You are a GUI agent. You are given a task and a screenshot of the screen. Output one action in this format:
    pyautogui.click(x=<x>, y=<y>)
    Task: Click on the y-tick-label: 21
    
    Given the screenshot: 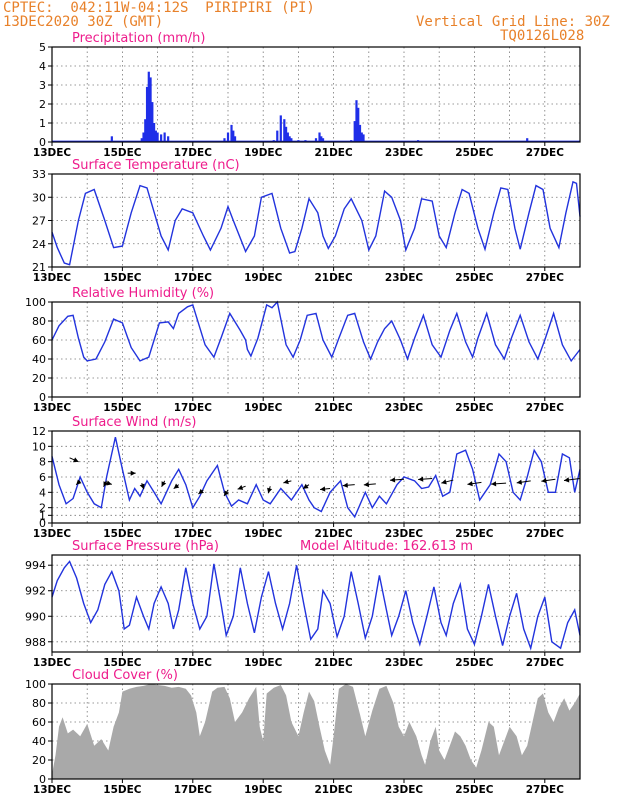 What is the action you would take?
    pyautogui.click(x=39, y=267)
    